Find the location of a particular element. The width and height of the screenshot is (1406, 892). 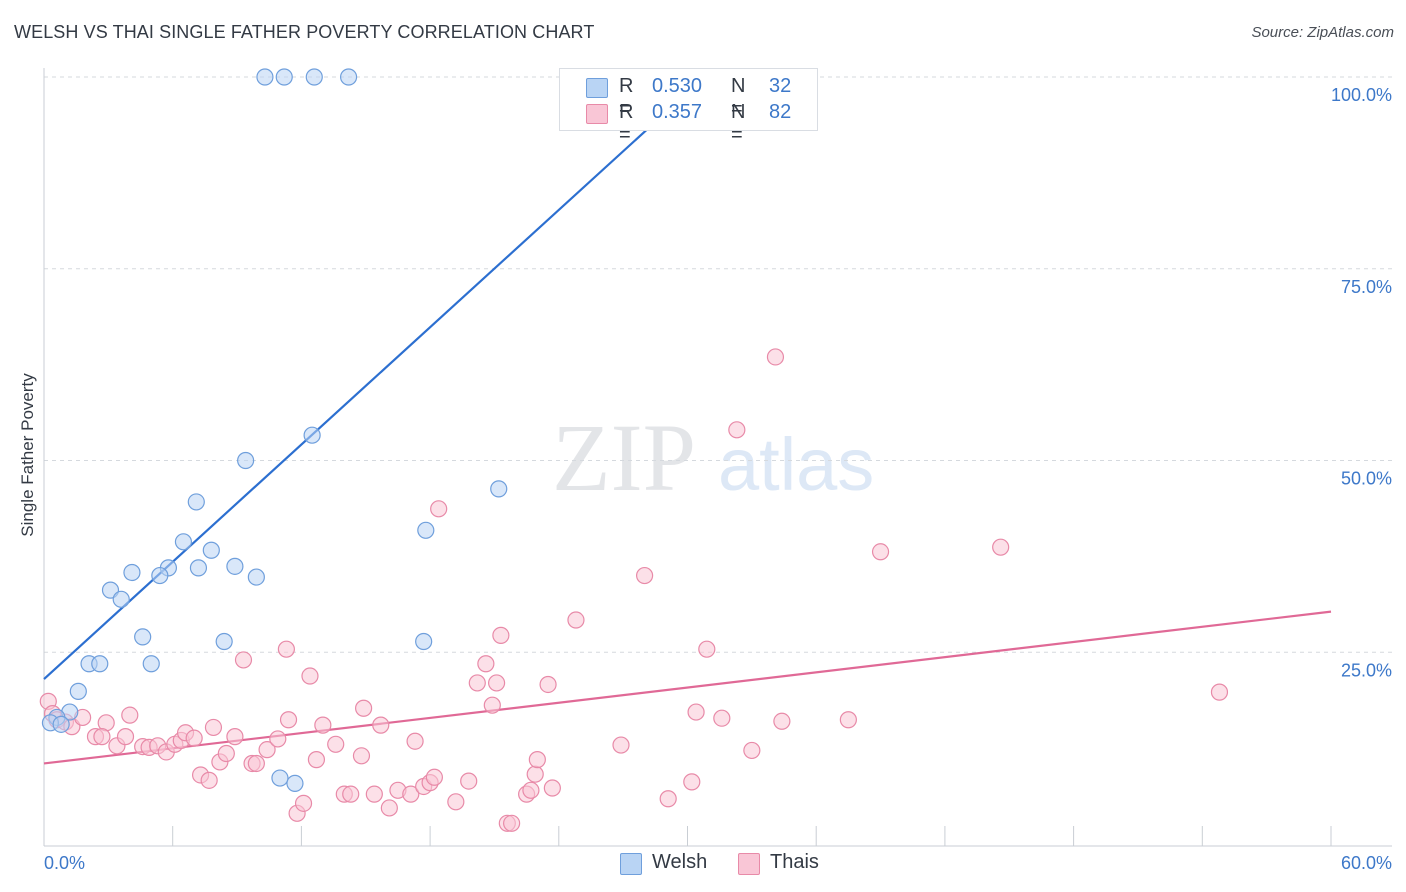

y-tick-label: 25.0% is located at coordinates (1366, 670).